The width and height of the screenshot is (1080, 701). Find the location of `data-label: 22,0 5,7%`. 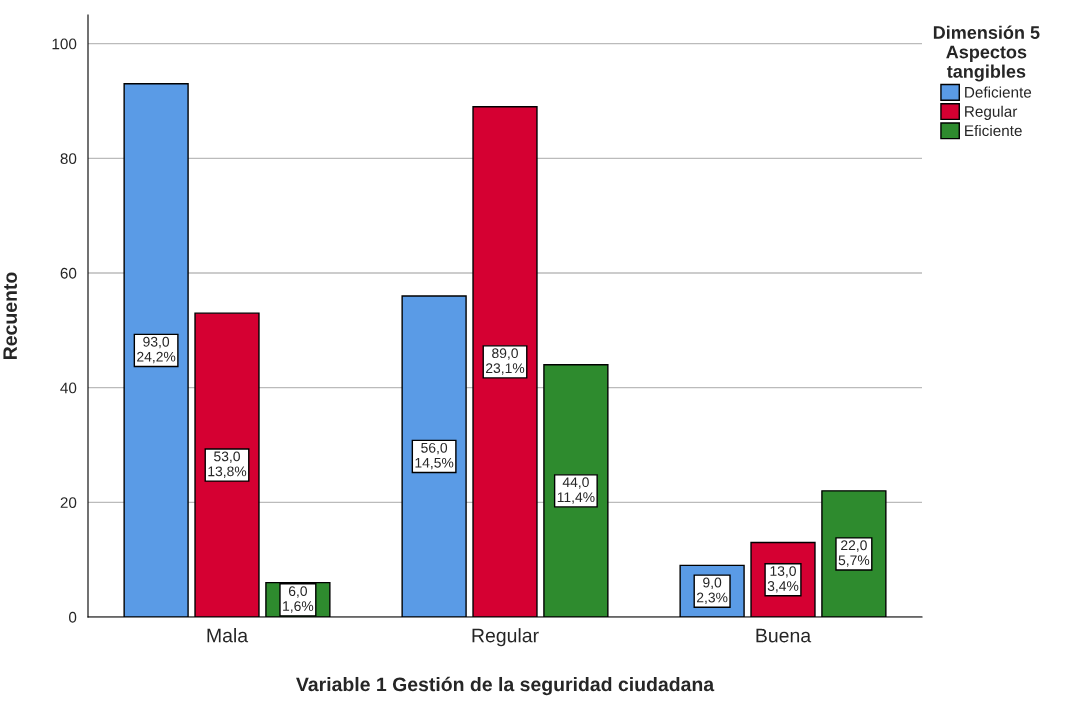

data-label: 22,0 5,7% is located at coordinates (854, 553).